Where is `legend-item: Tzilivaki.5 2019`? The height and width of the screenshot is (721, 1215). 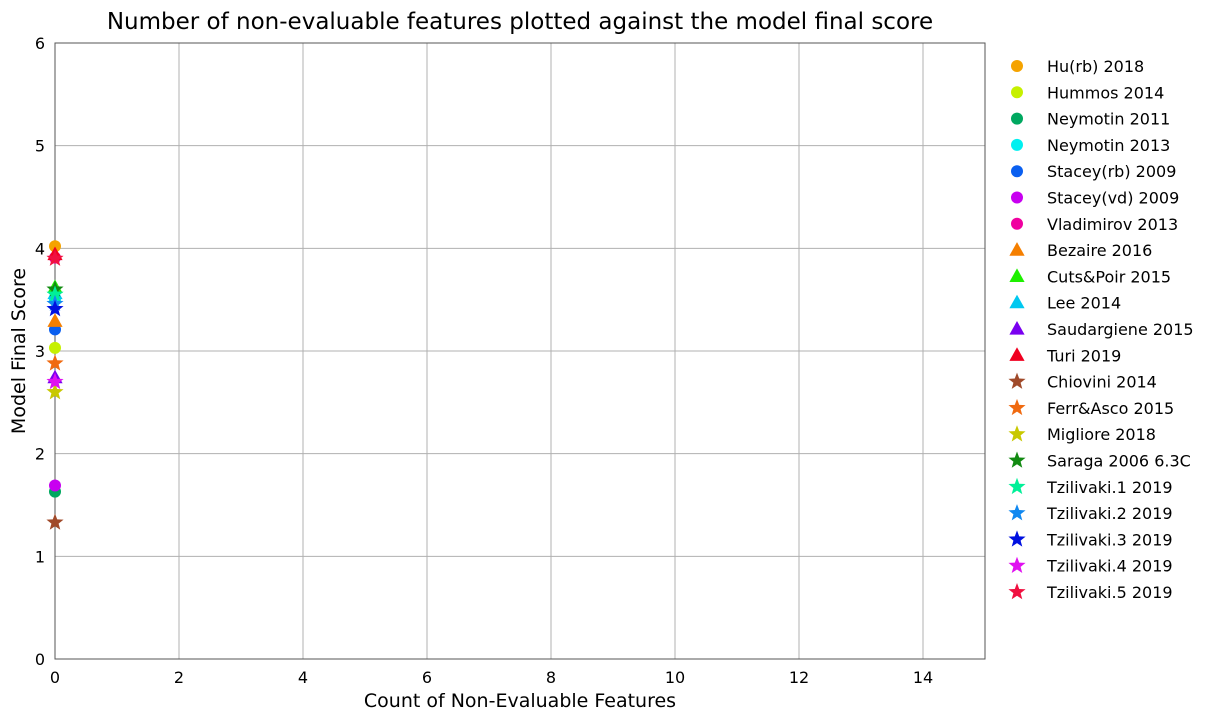
legend-item: Tzilivaki.5 2019 is located at coordinates (1090, 592).